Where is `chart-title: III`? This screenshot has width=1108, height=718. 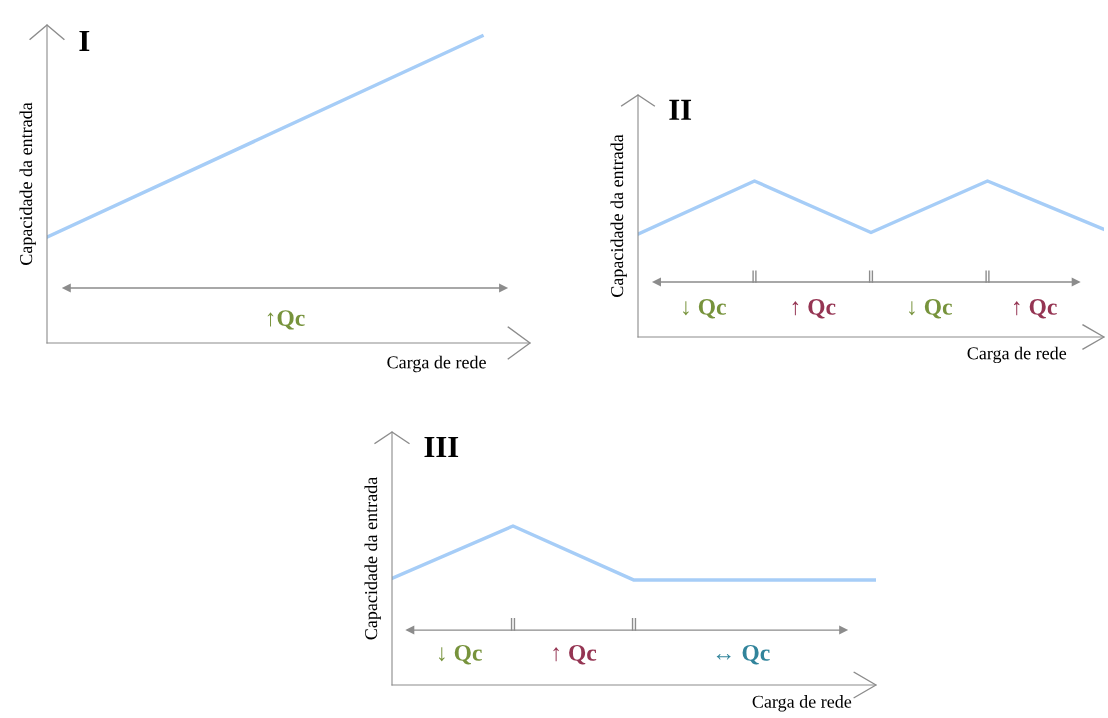
chart-title: III is located at coordinates (441, 446).